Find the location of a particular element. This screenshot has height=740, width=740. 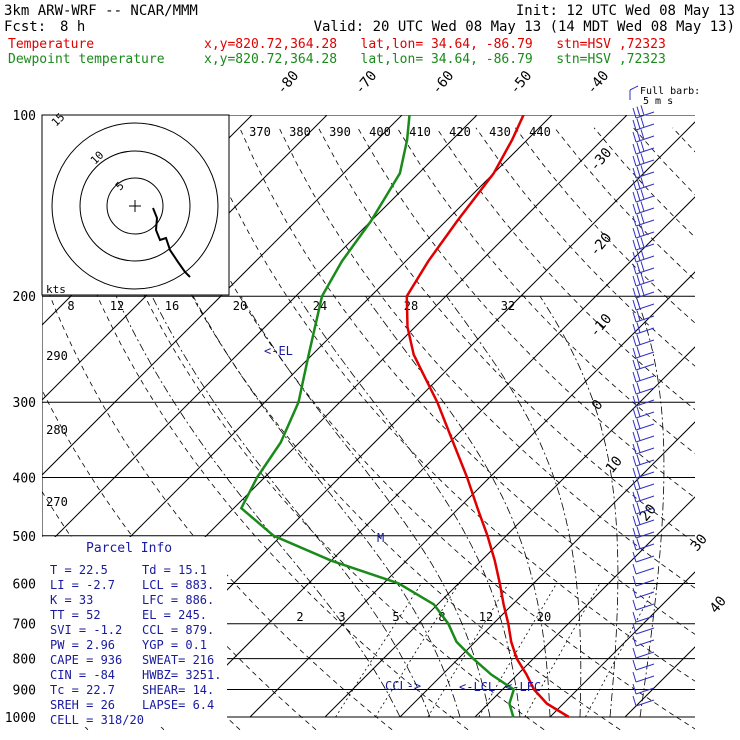

fcst-label: Fcst: is located at coordinates (25, 27).